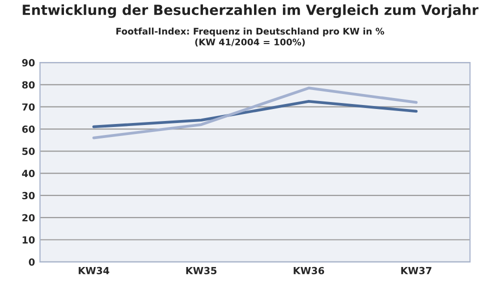 The image size is (500, 291). What do you see at coordinates (28, 218) in the screenshot?
I see `y-tick-label: 20` at bounding box center [28, 218].